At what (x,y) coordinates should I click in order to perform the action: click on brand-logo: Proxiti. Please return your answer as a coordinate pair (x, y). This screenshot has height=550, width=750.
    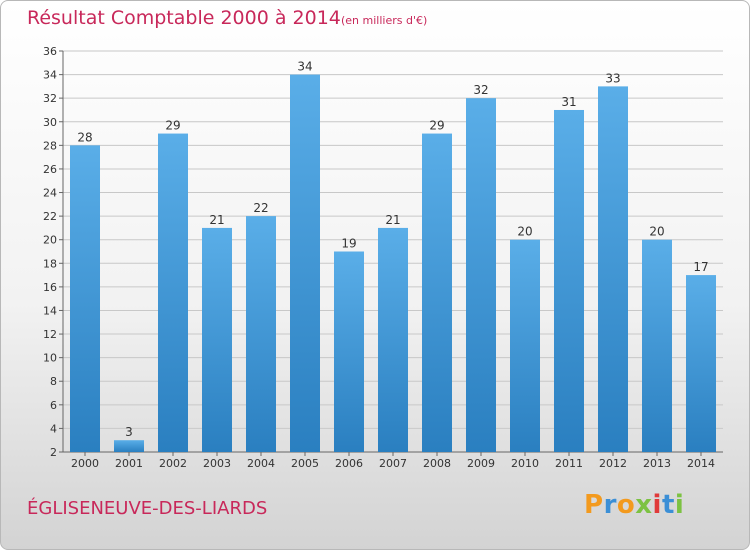
    Looking at the image, I should click on (634, 505).